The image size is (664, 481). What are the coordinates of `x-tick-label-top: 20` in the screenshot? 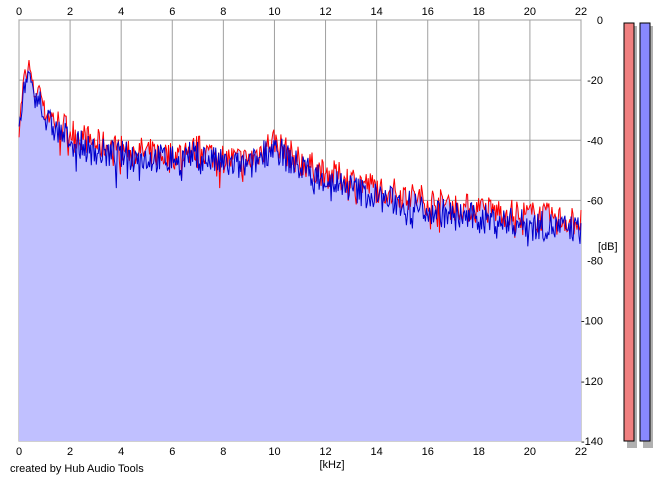 It's located at (530, 12).